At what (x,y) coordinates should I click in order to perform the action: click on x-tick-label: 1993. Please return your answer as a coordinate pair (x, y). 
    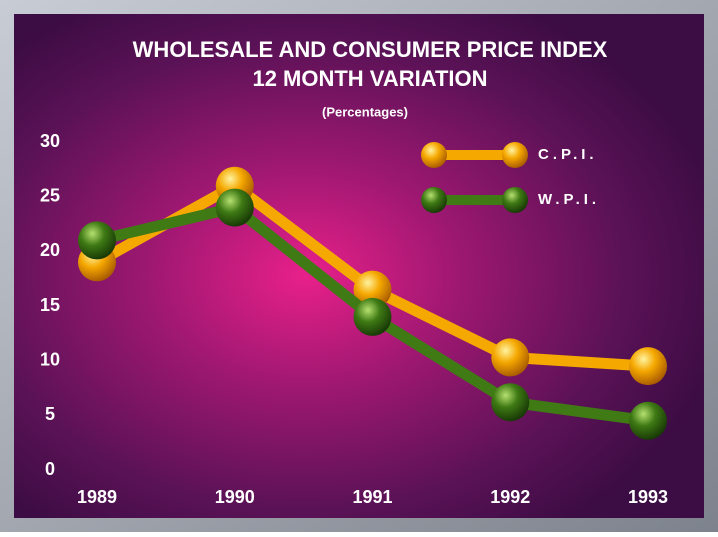
    Looking at the image, I should click on (648, 497).